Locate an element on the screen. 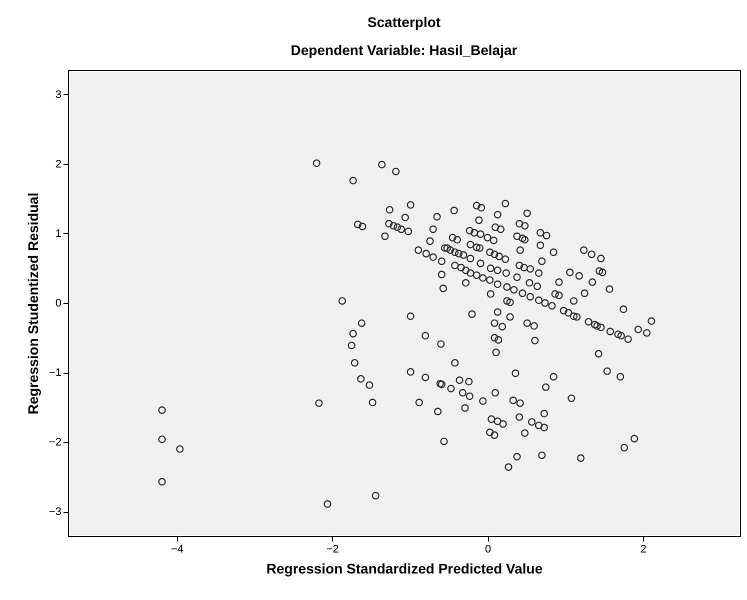 The image size is (747, 600). y-axis-title: Regression Studentized Residual is located at coordinates (32, 303).